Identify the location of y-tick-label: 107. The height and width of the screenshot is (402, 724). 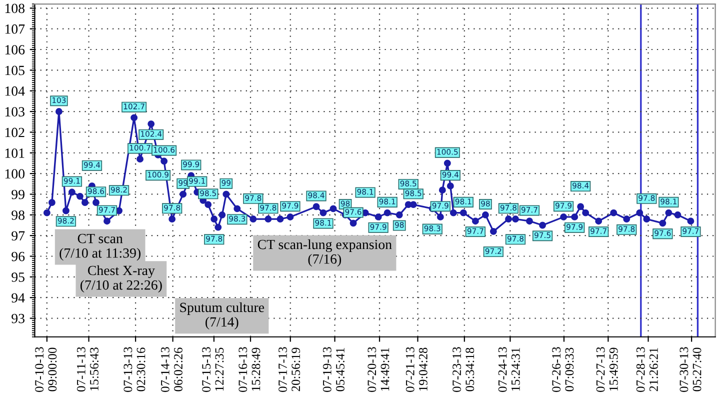
(15, 29).